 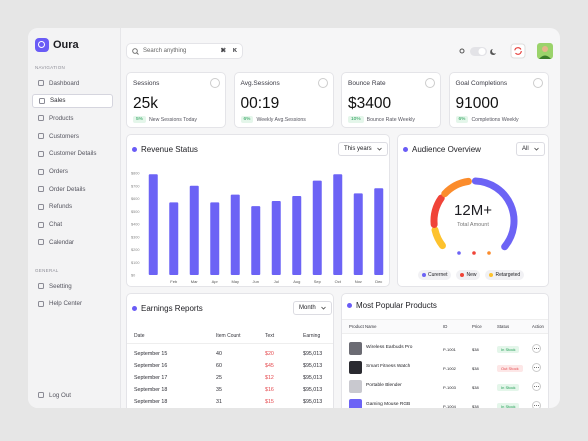 I want to click on nav-item: Products, so click(x=72, y=118).